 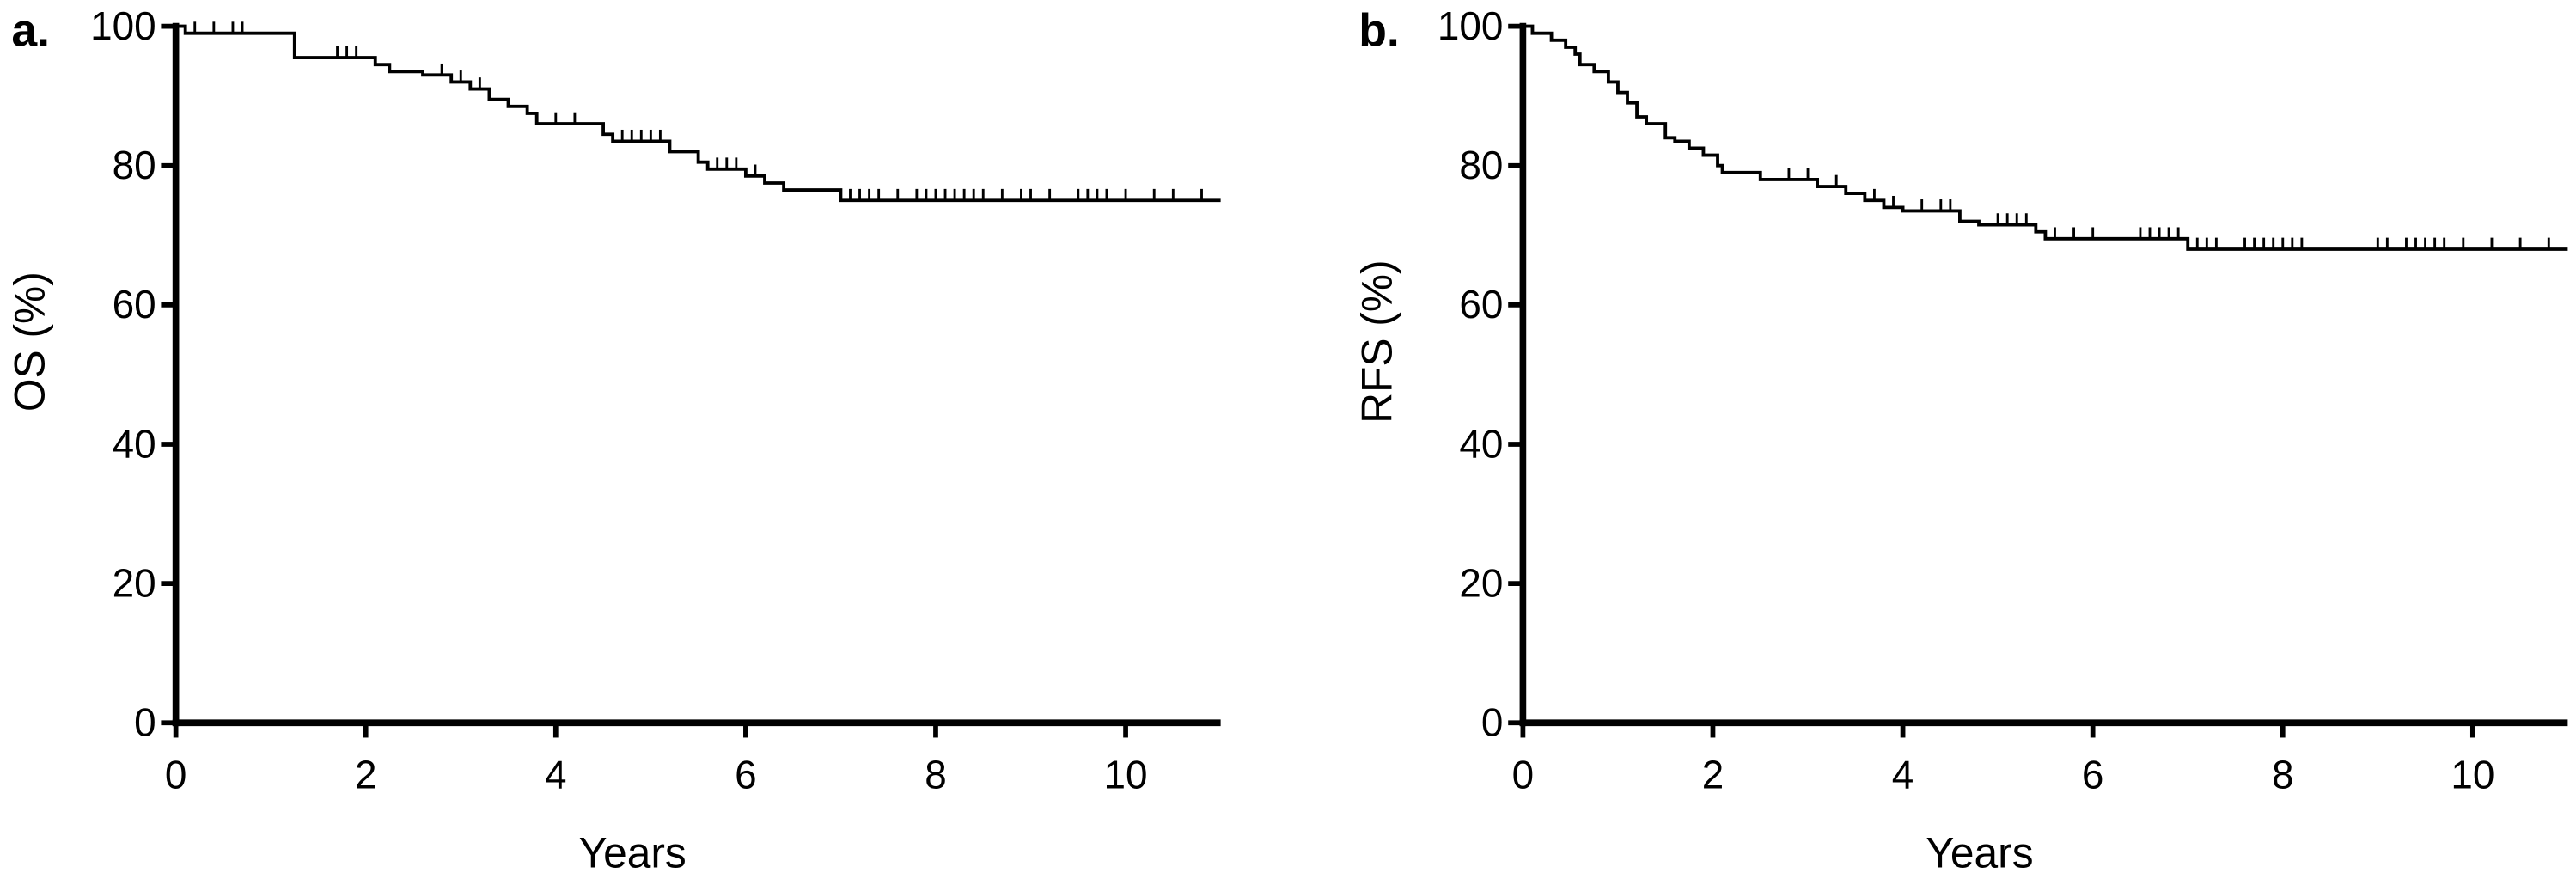 I want to click on panel-label: a., so click(x=30, y=32).